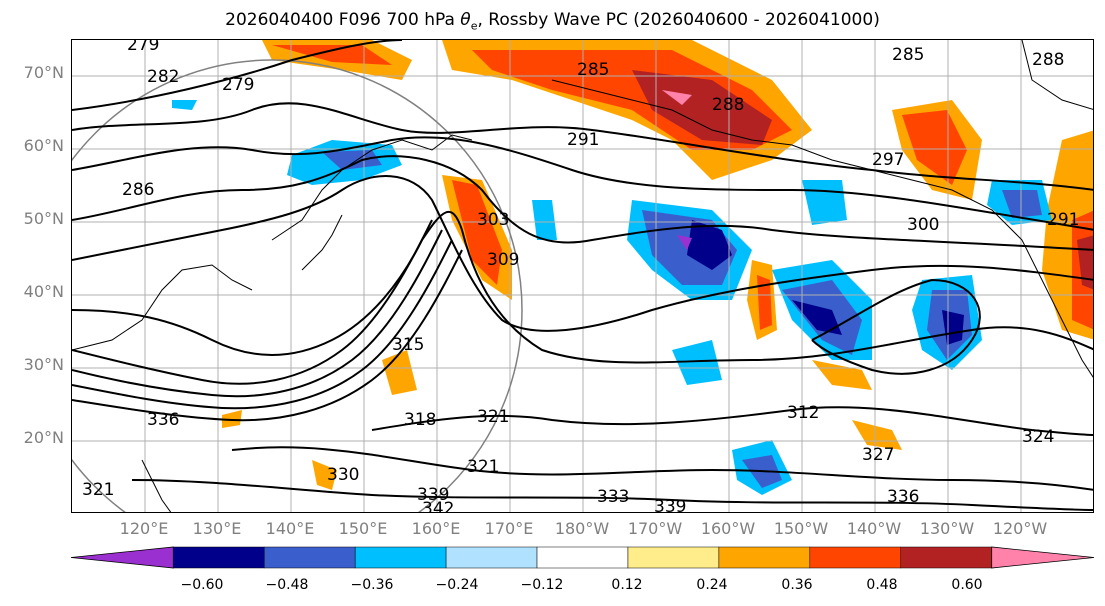 This screenshot has width=1105, height=606. Describe the element at coordinates (613, 497) in the screenshot. I see `contour-label: 333` at that location.